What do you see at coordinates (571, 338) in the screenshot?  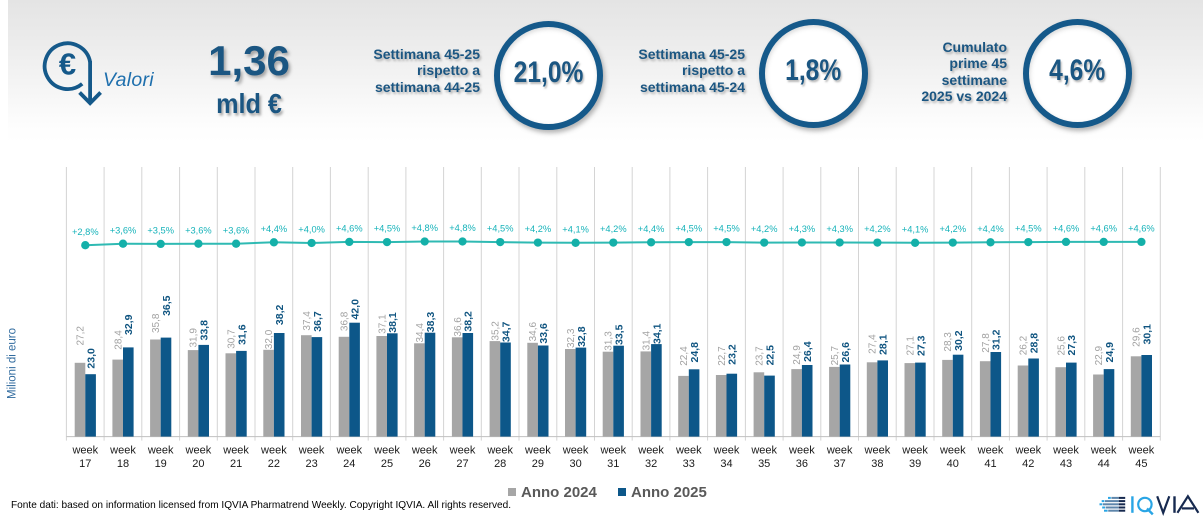 I see `svg-text: 32,3` at bounding box center [571, 338].